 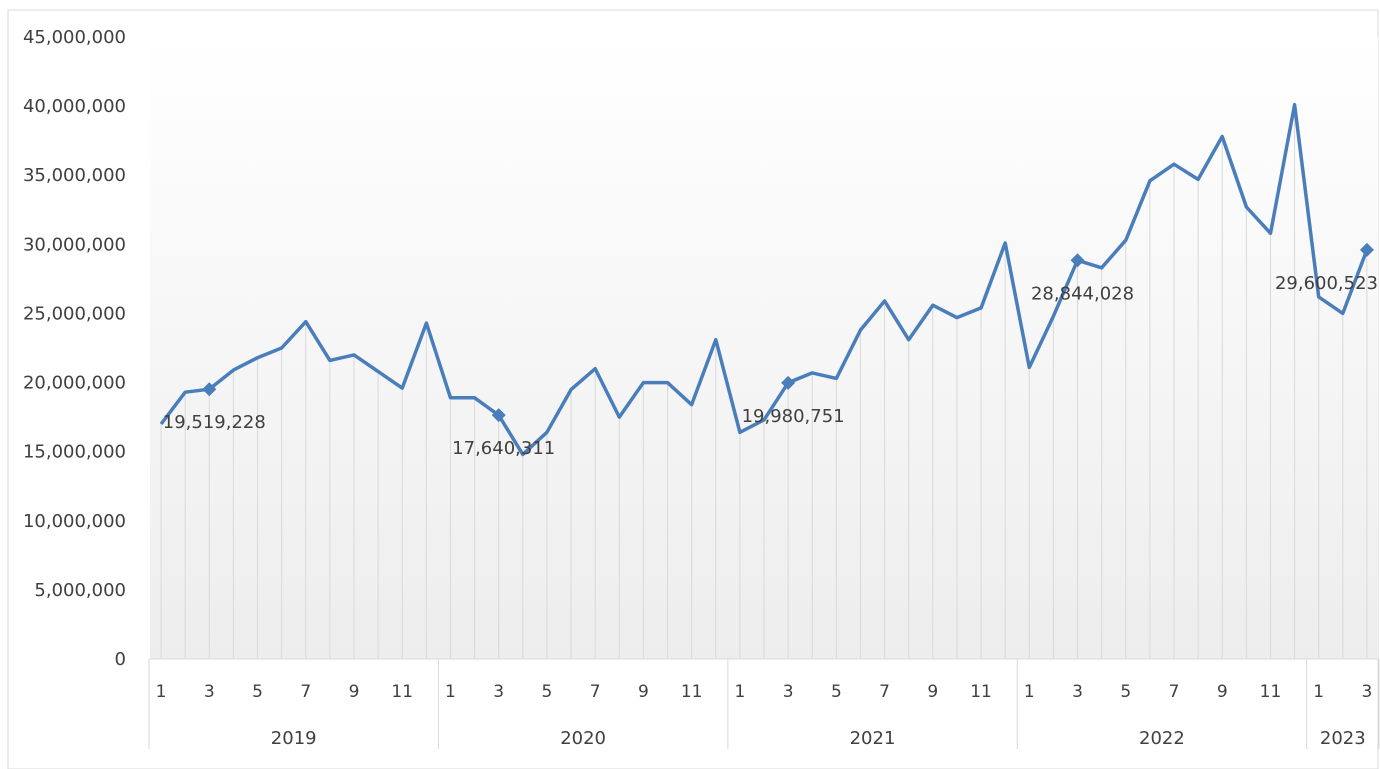 I want to click on y-tick-label: 15,000,000, so click(x=74, y=452).